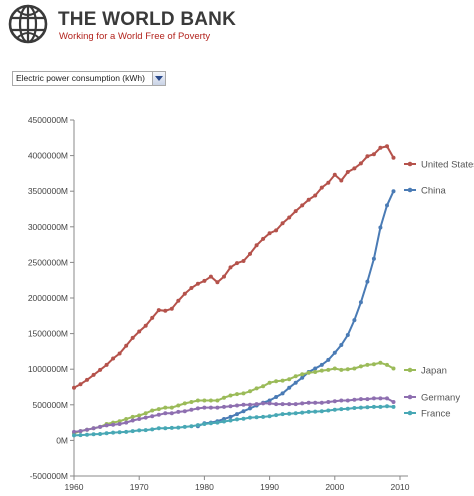 This screenshot has width=474, height=496. I want to click on dropdown-button, so click(158, 78).